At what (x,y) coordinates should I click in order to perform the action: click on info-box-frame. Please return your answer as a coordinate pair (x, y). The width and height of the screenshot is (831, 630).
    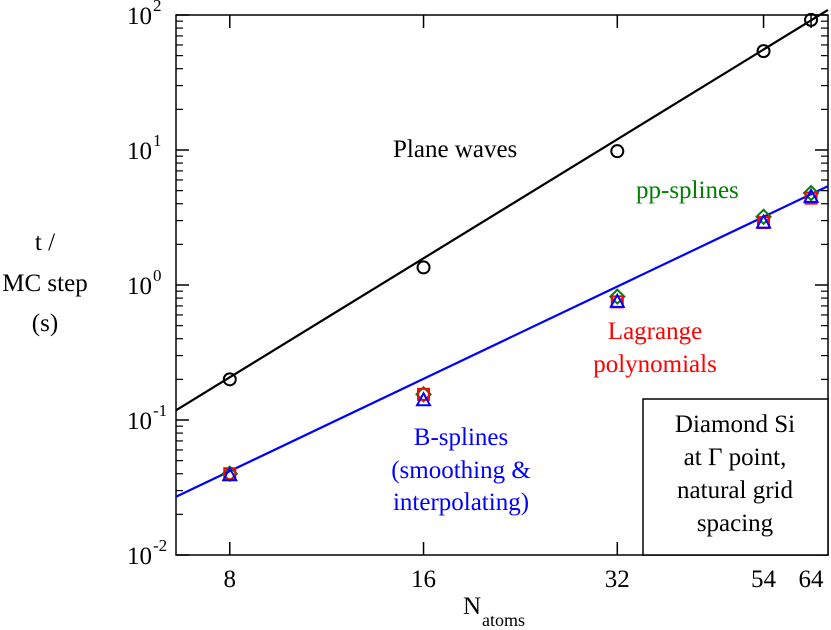
    Looking at the image, I should click on (735, 477).